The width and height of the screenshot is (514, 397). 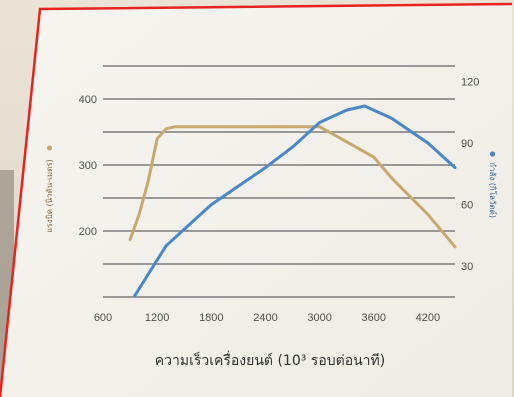 What do you see at coordinates (374, 318) in the screenshot?
I see `x-tick-label: 3600` at bounding box center [374, 318].